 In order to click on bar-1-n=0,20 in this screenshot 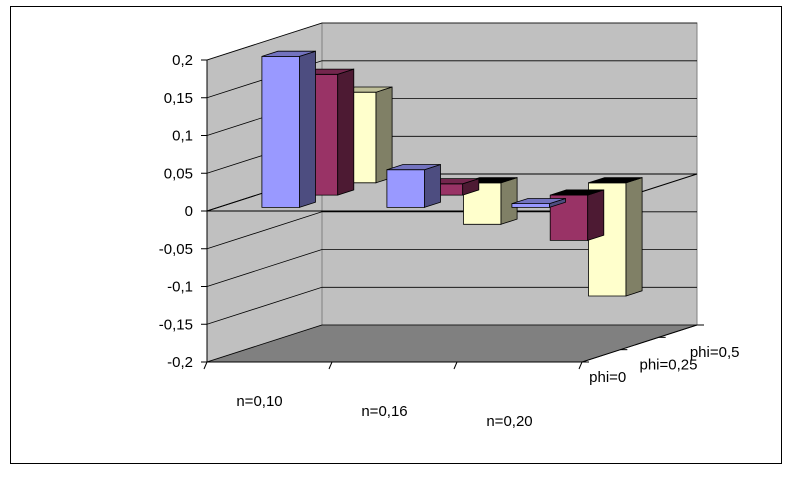, I will do `click(538, 202)`.